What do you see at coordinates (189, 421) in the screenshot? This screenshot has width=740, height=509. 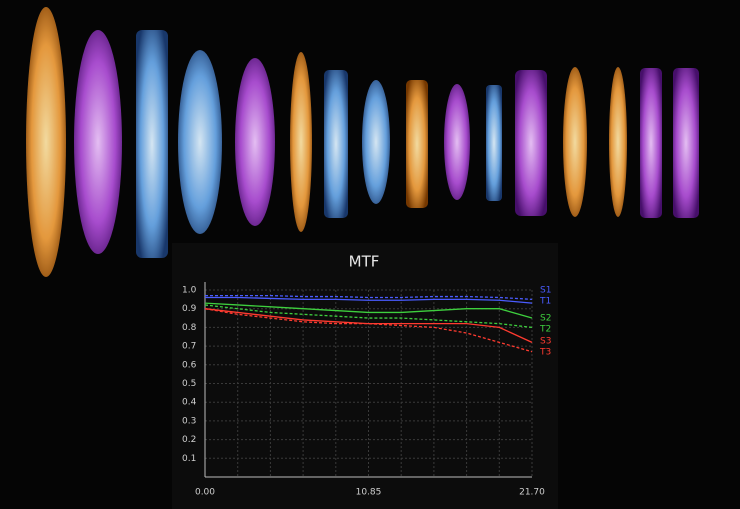 I see `y-tick-label: 0.3` at bounding box center [189, 421].